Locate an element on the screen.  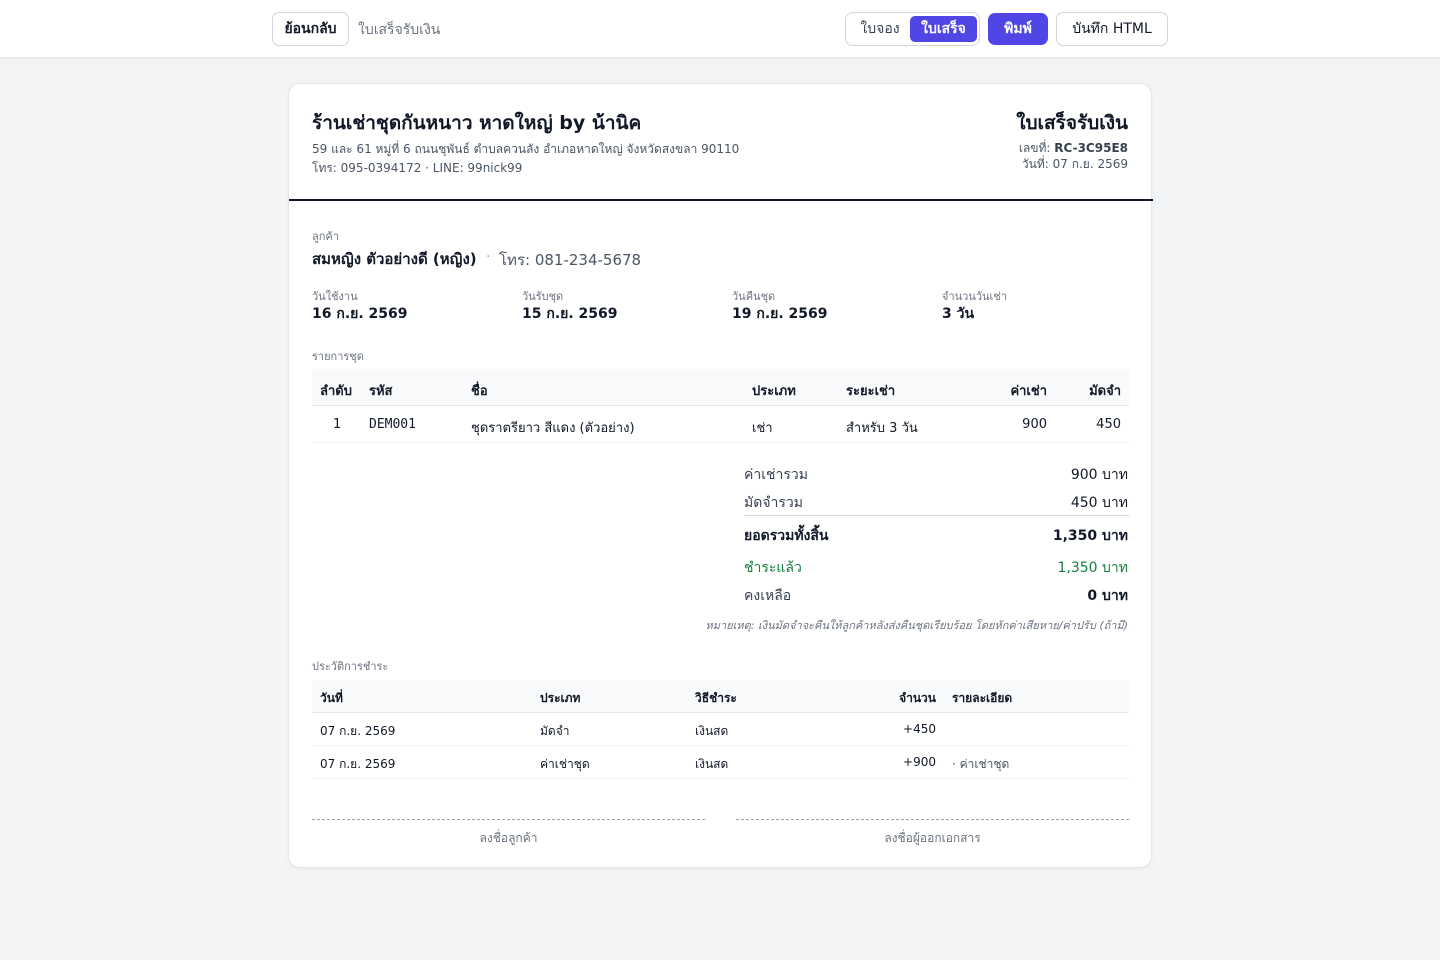
pickup-date-label: วันรับชุด is located at coordinates (543, 296).